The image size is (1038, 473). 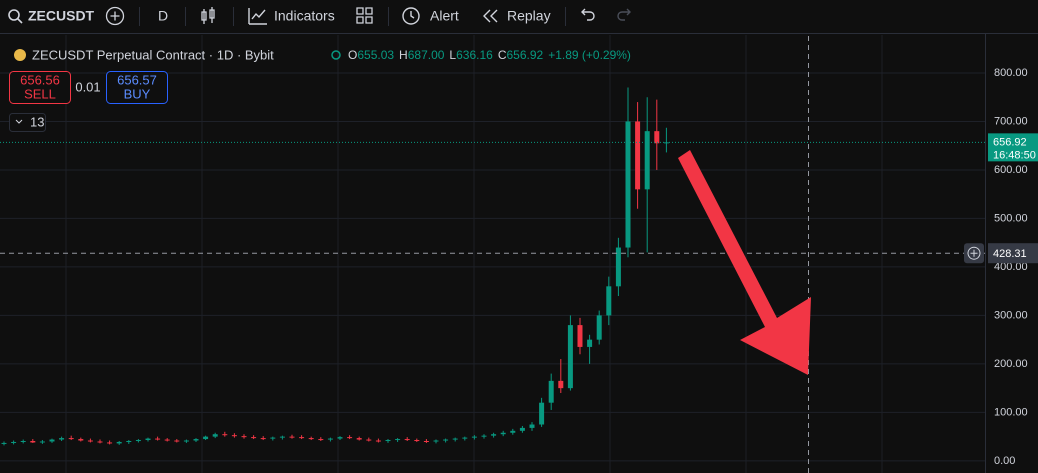 What do you see at coordinates (40, 93) in the screenshot?
I see `sell-label: SELL` at bounding box center [40, 93].